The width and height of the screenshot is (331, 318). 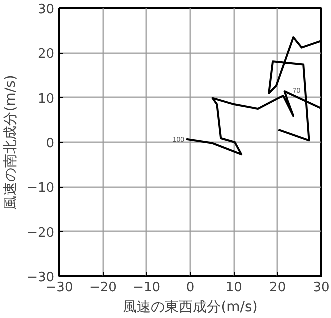 What do you see at coordinates (46, 10) in the screenshot?
I see `y-tick-label: 30` at bounding box center [46, 10].